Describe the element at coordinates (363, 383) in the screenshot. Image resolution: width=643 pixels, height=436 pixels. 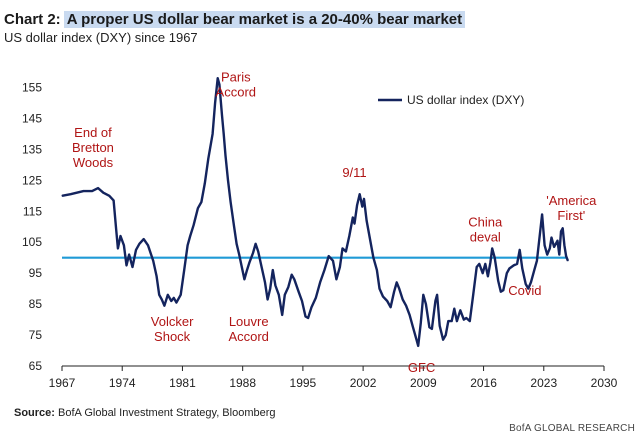
I see `x-tick-label: 2002` at that location.